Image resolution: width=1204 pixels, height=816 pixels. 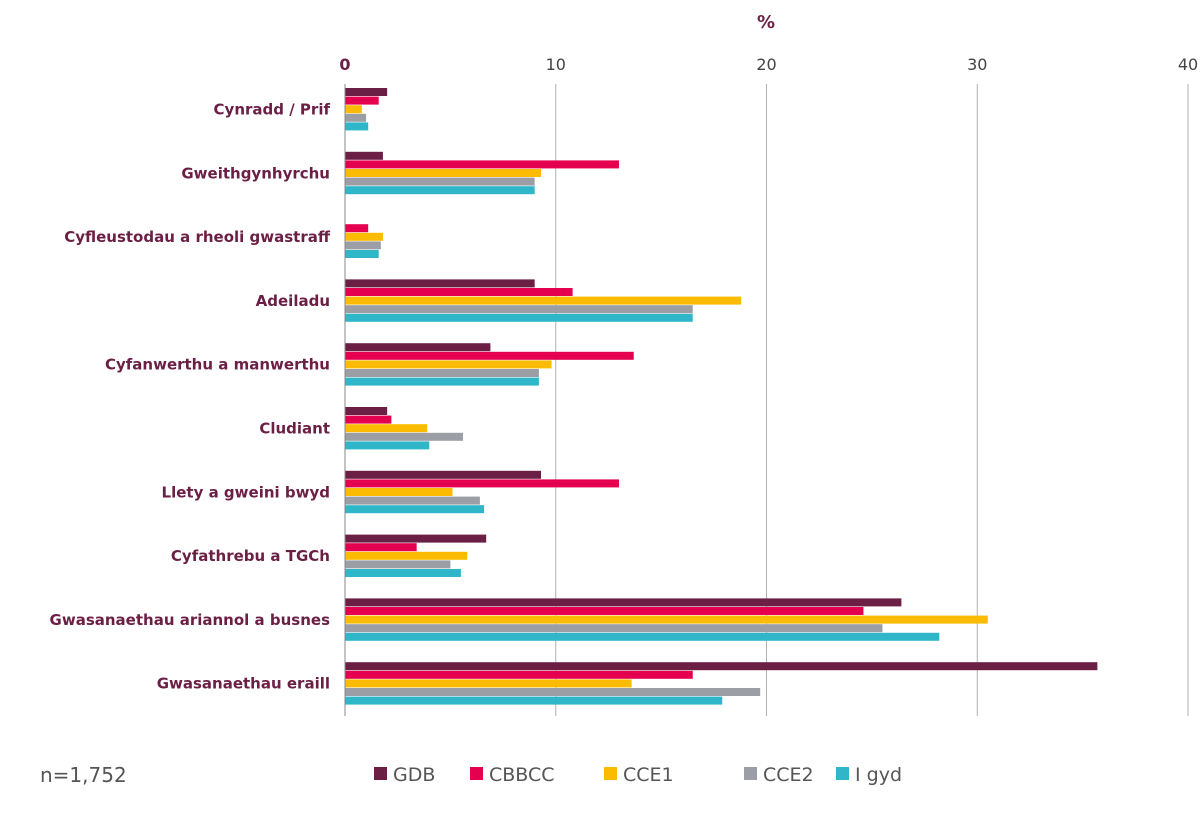 I want to click on x-tick-label: 20, so click(x=766, y=64).